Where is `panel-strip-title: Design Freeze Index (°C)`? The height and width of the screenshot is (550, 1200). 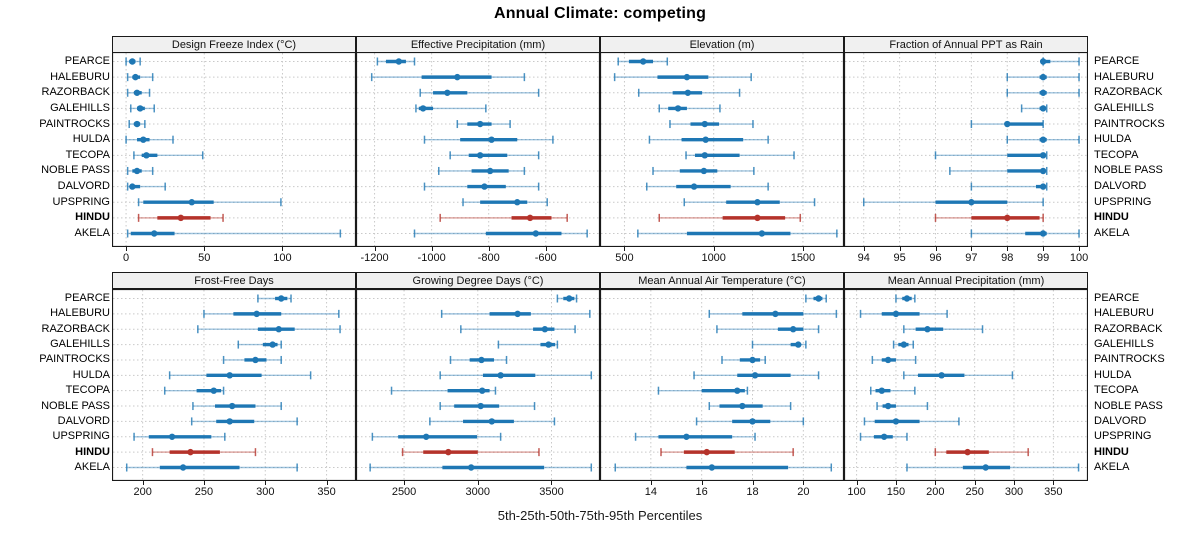 panel-strip-title: Design Freeze Index (°C) is located at coordinates (234, 44).